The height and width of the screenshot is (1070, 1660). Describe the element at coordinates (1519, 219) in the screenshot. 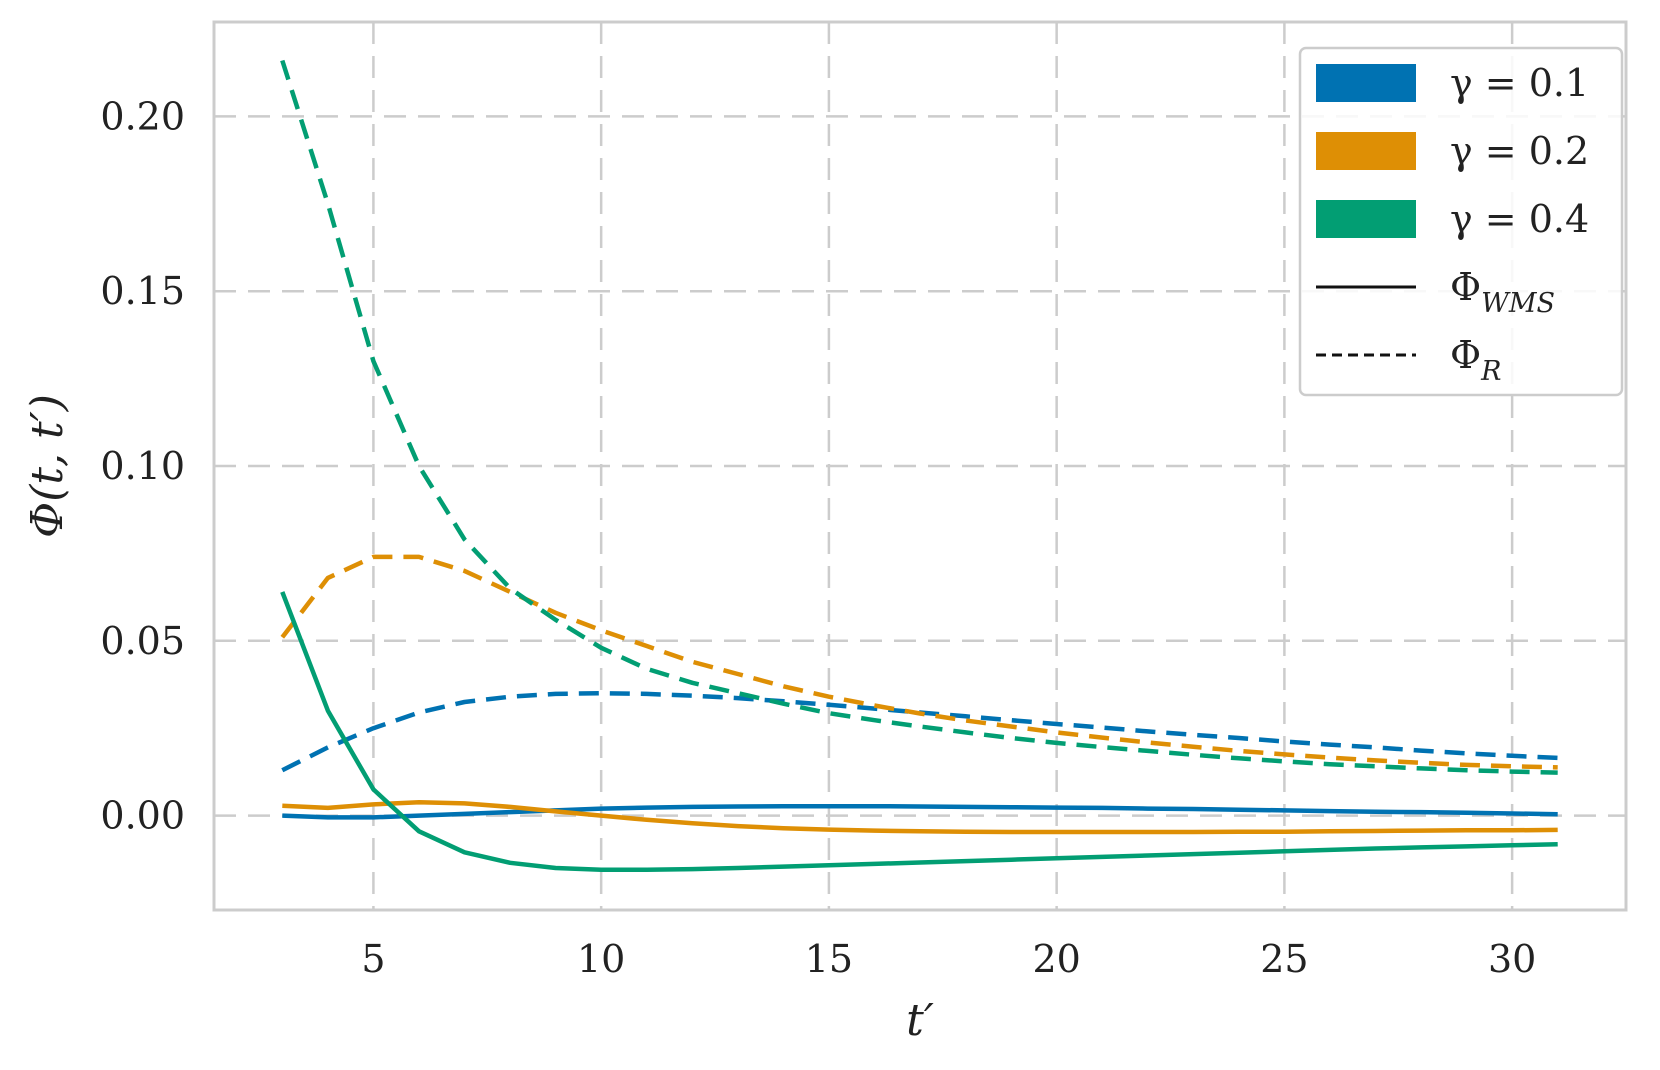

I see `legend-label: γ = 0.4` at that location.